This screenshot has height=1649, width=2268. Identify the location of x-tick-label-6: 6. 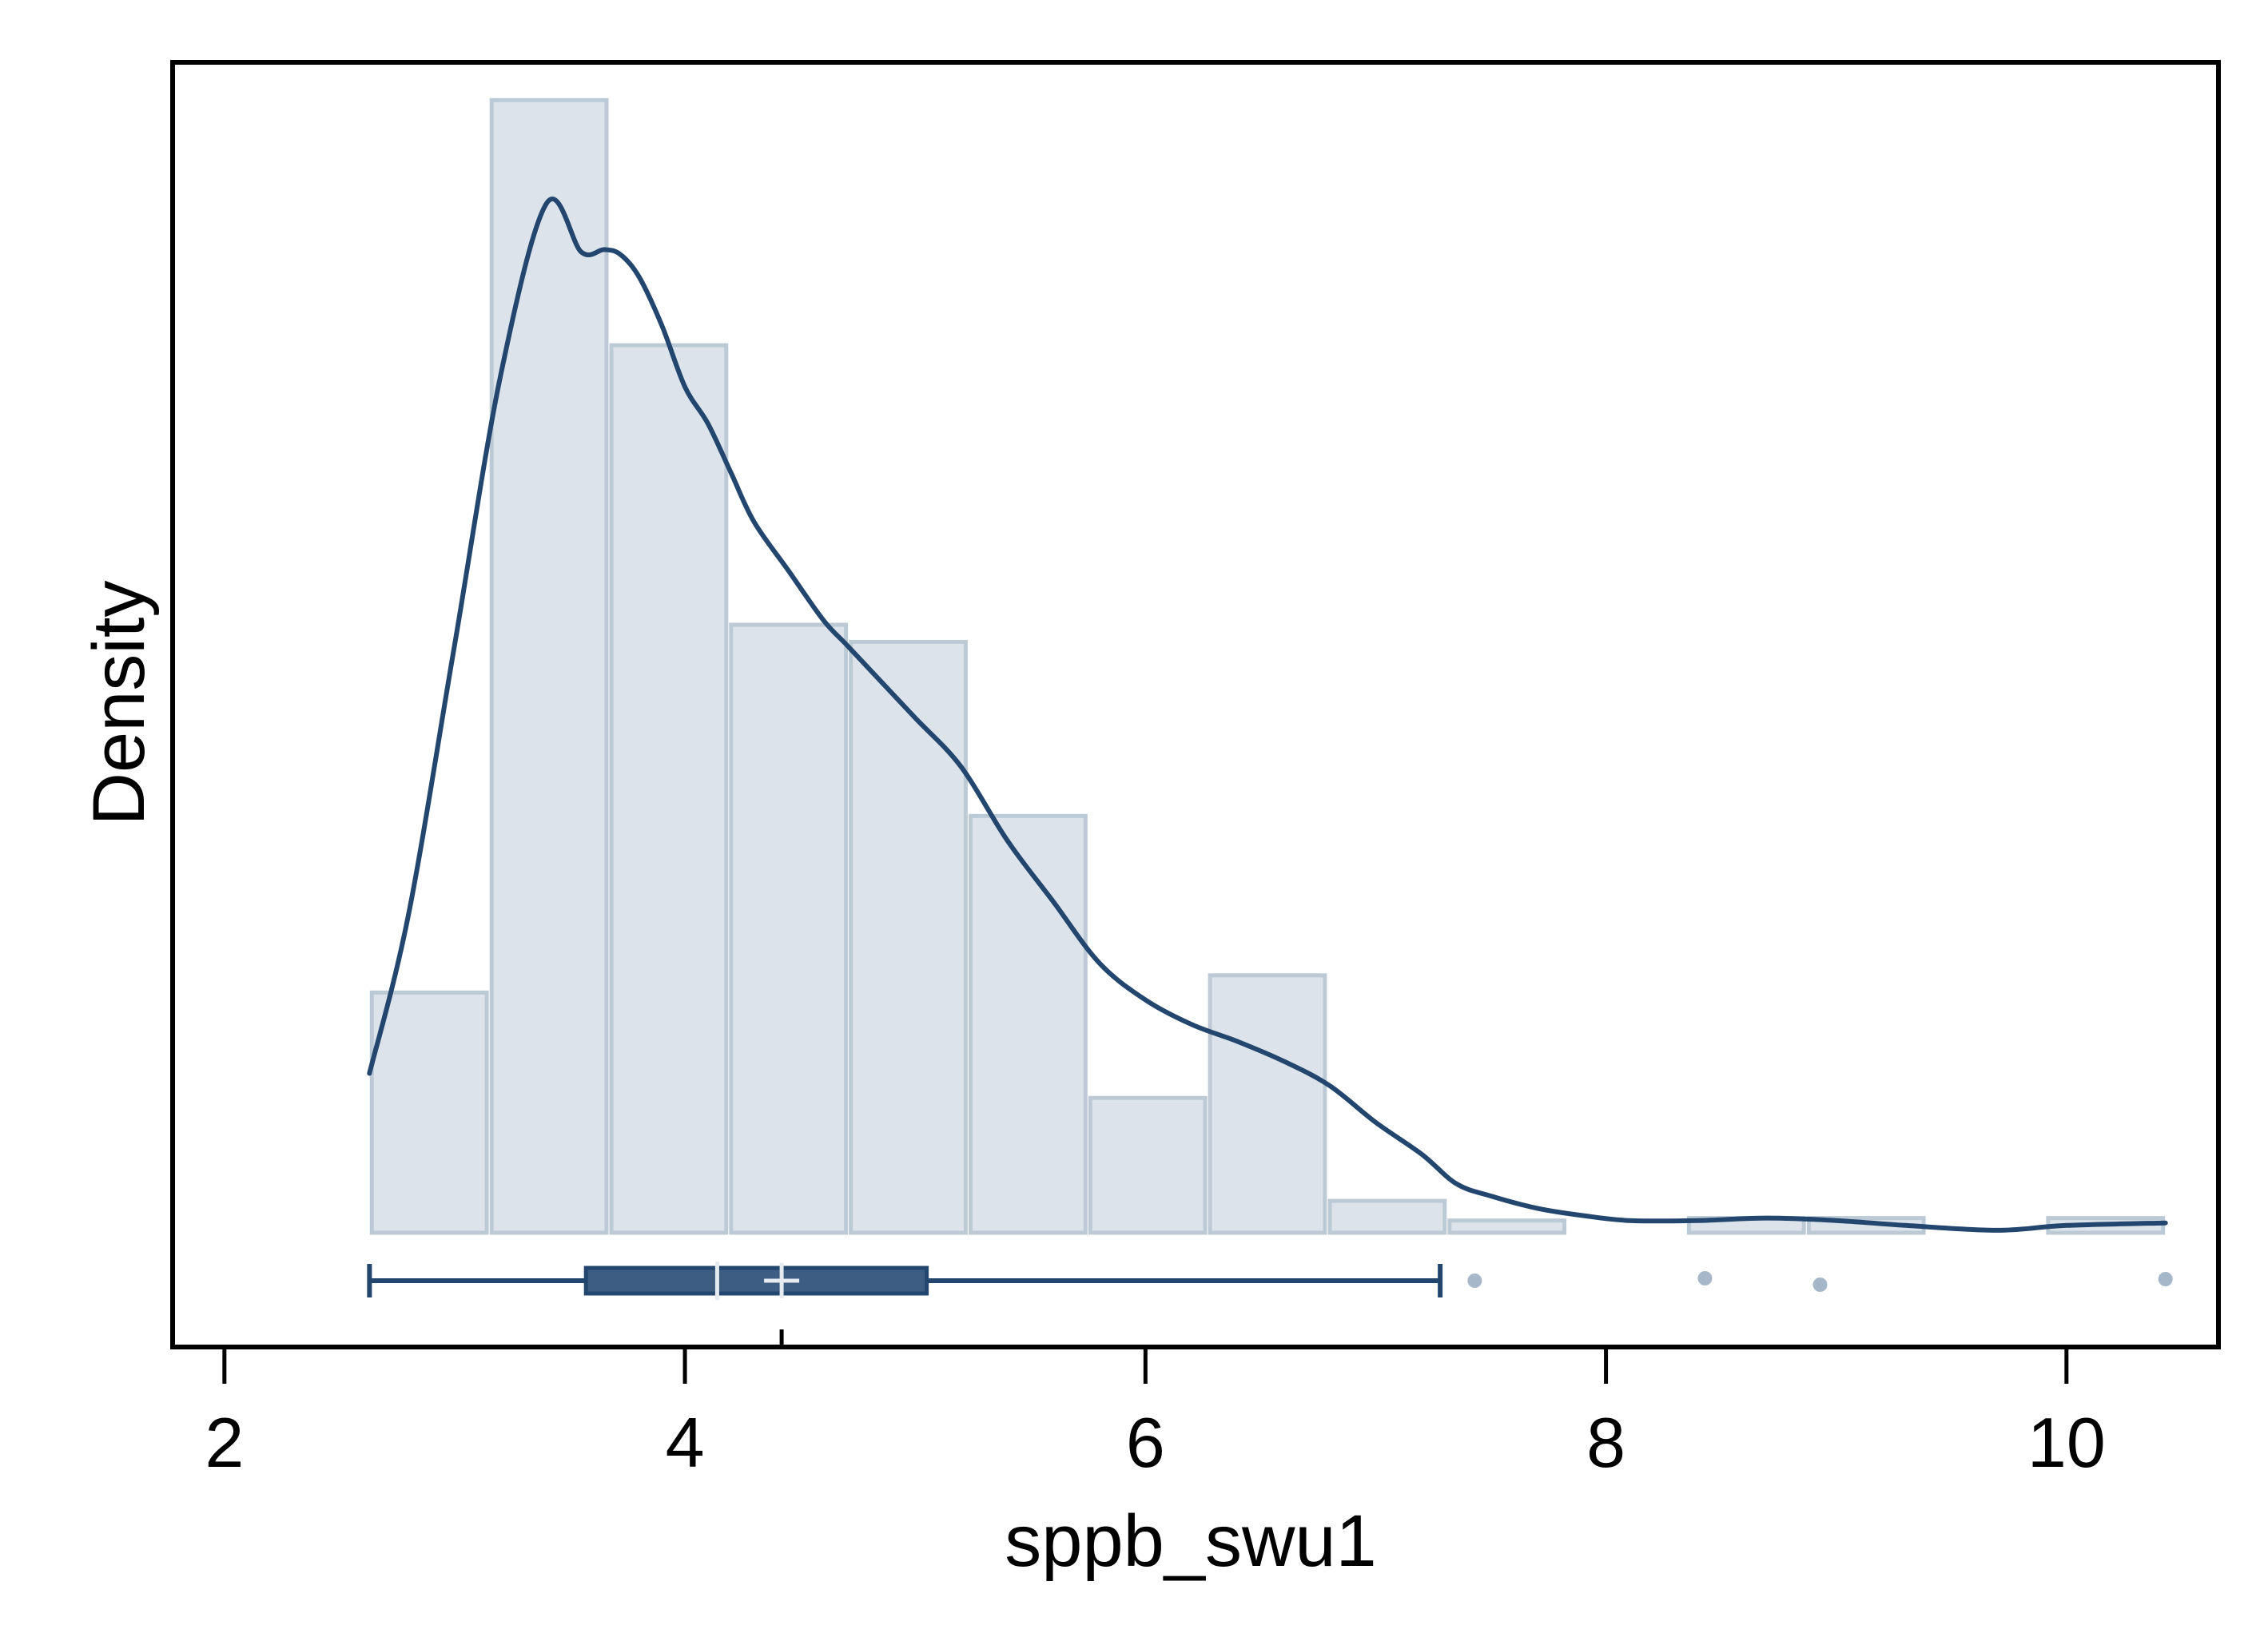
(1145, 1442).